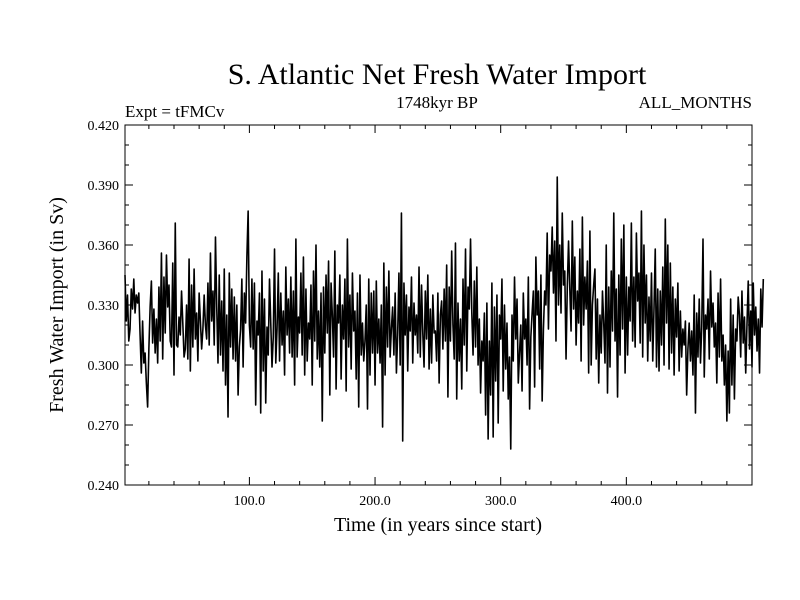 This screenshot has width=800, height=600. What do you see at coordinates (104, 246) in the screenshot?
I see `y-tick-label: 0.360` at bounding box center [104, 246].